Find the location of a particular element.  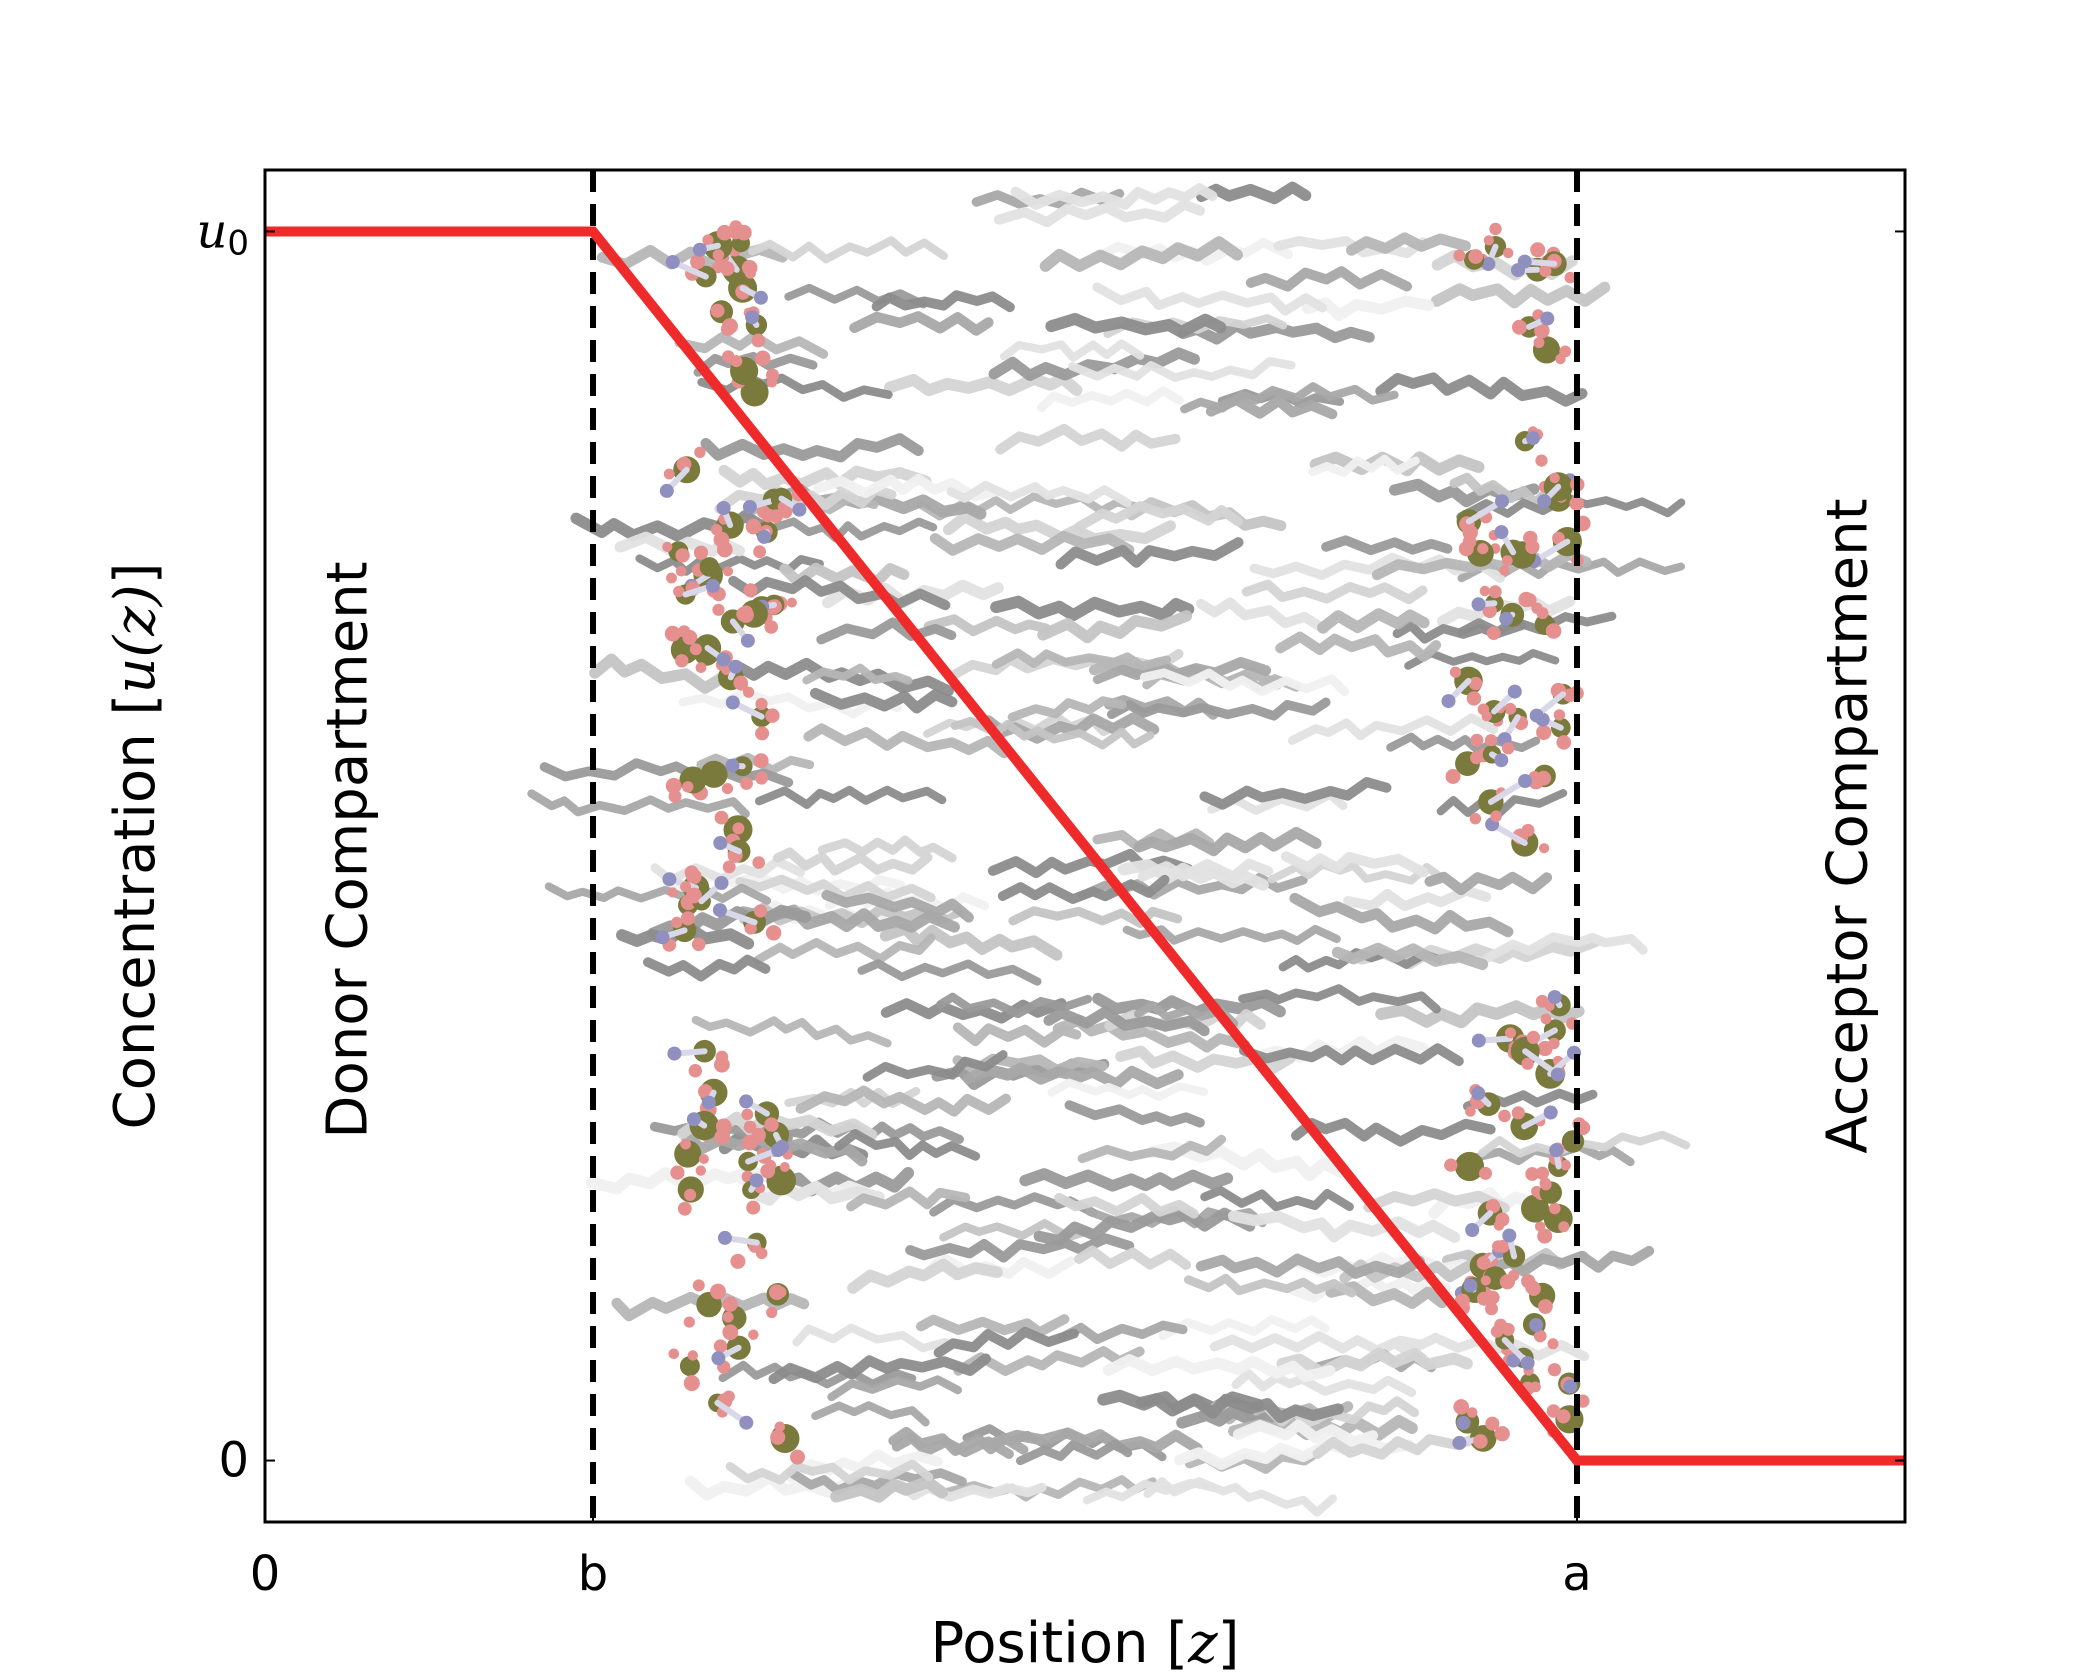

x-tick-label-2: a is located at coordinates (1576, 1574).